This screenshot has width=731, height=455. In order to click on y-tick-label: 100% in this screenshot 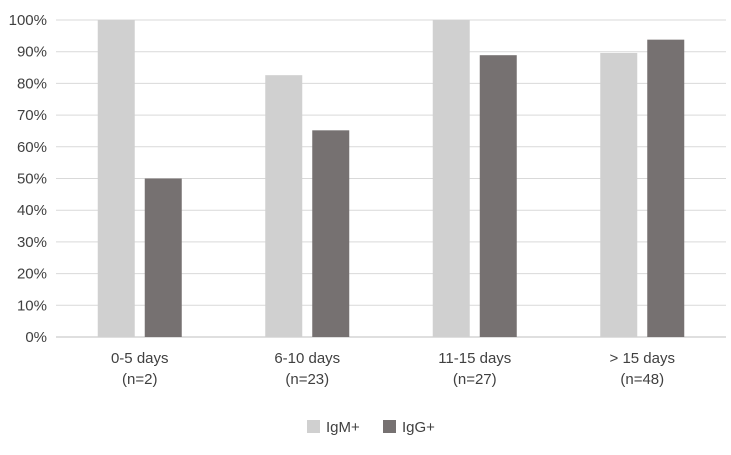, I will do `click(28, 20)`.